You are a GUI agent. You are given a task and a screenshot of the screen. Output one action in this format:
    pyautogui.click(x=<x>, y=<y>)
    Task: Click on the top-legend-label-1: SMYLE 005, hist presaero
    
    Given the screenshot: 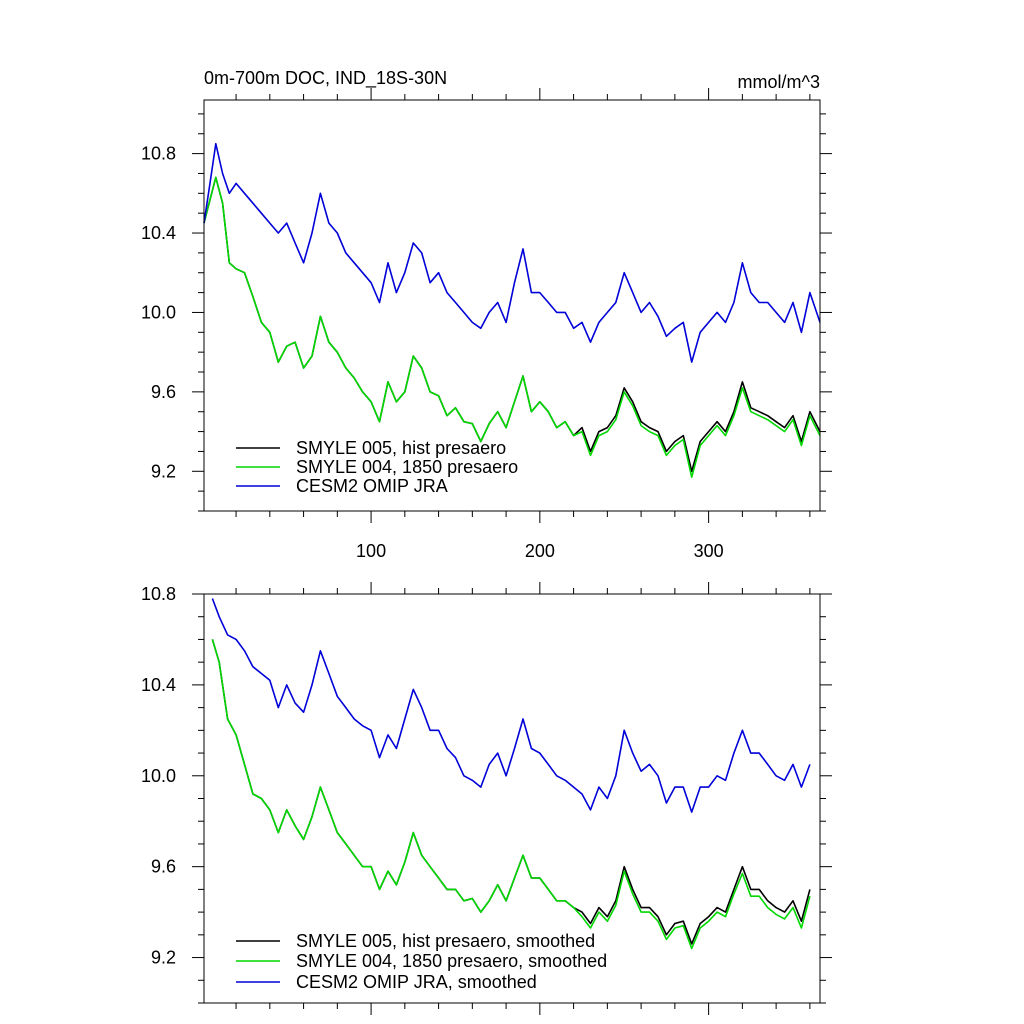 What is the action you would take?
    pyautogui.click(x=401, y=448)
    